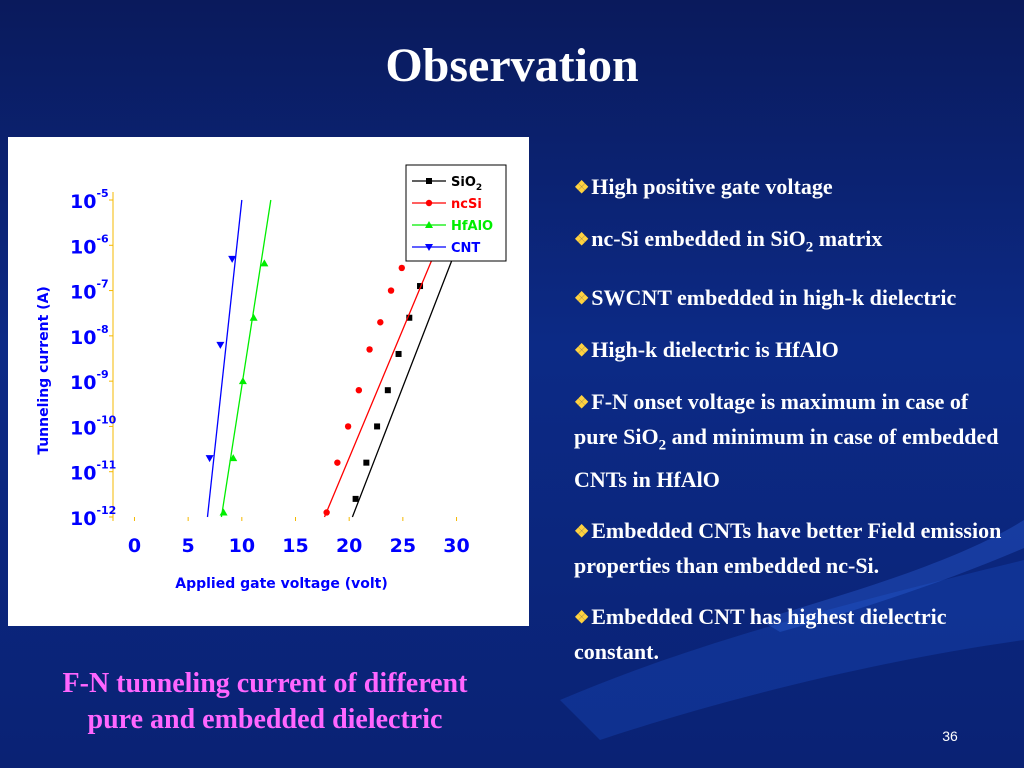  Describe the element at coordinates (89, 381) in the screenshot. I see `y-tick-label: 10⁻⁹` at that location.